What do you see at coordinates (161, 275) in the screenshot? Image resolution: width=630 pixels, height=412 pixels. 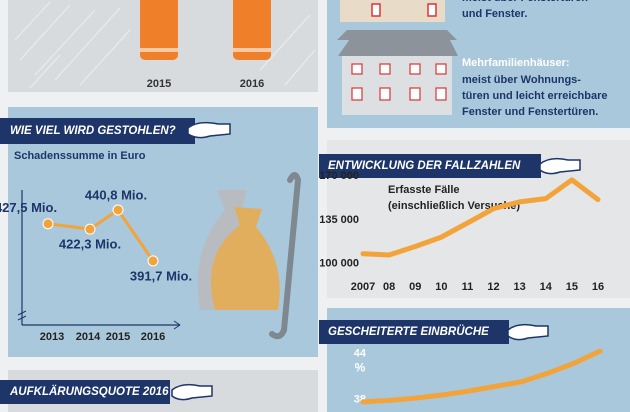 I see `value-label: 391,7 Mio.` at bounding box center [161, 275].